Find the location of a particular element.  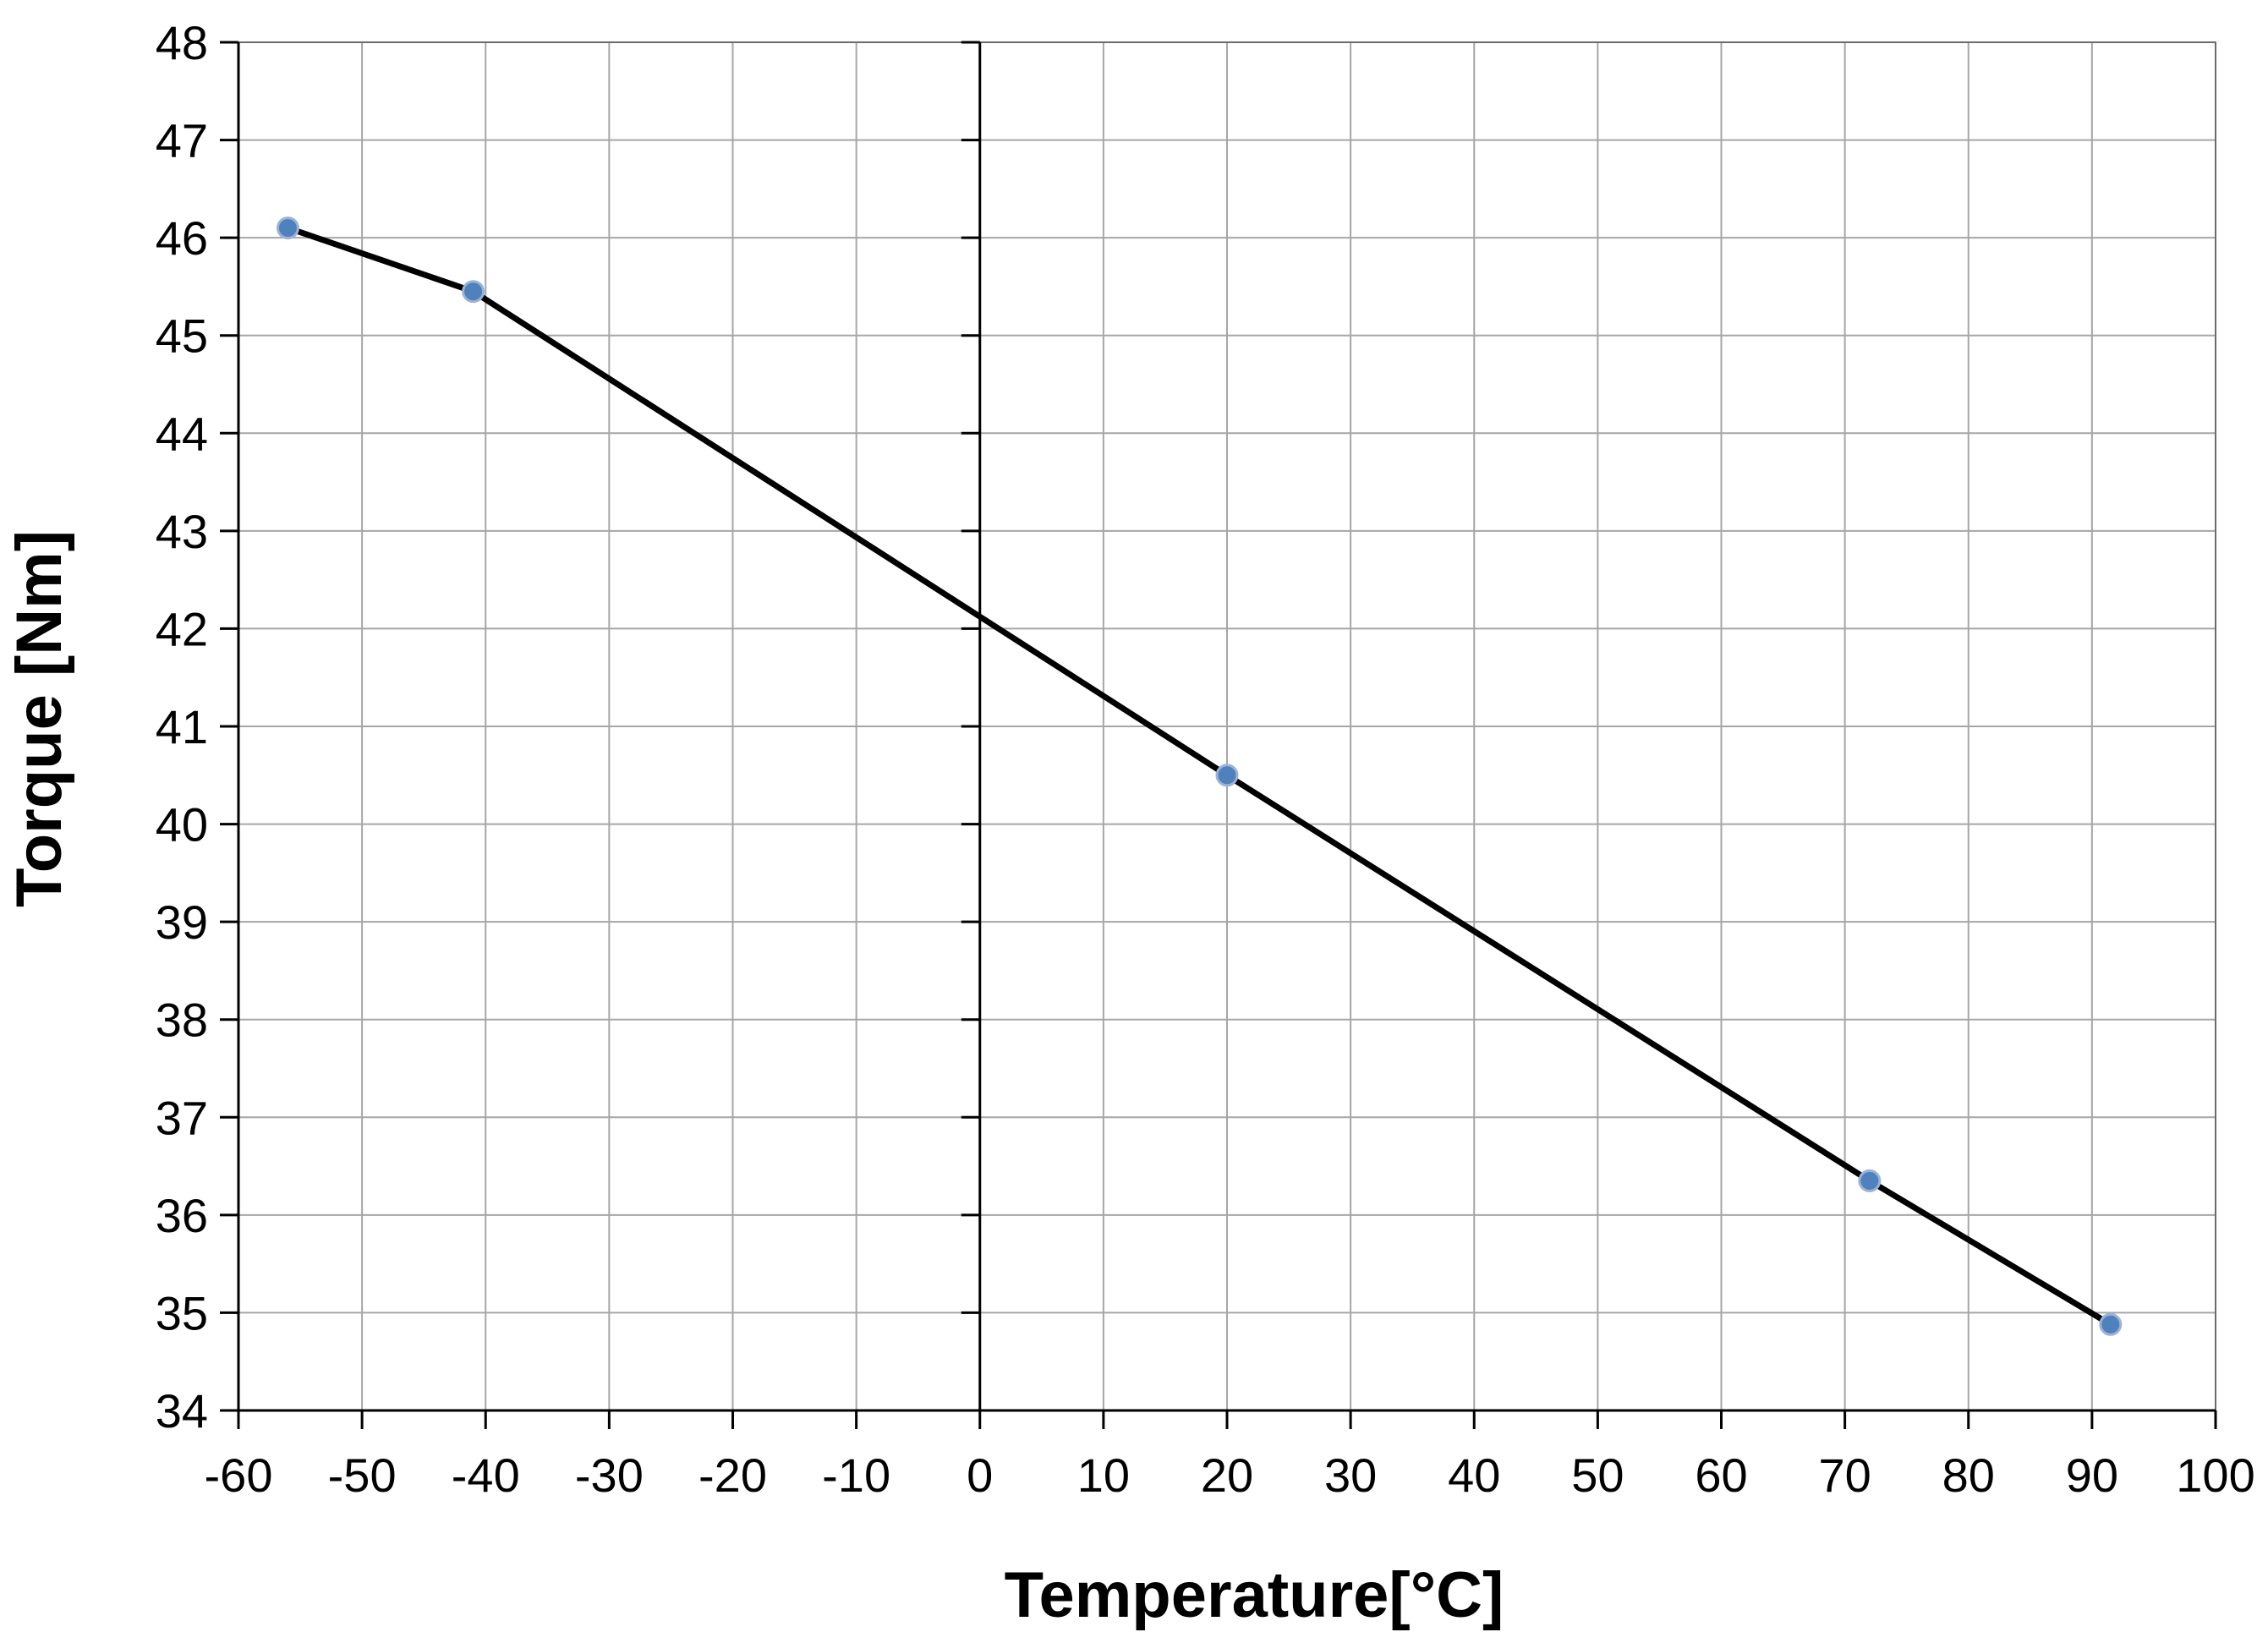

x-tick-label: -60 is located at coordinates (239, 1475).